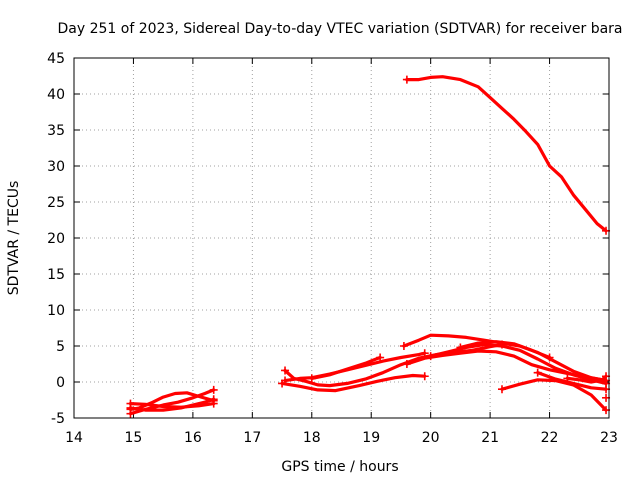  Describe the element at coordinates (549, 357) in the screenshot. I see `series-track-m-end-marker` at that location.